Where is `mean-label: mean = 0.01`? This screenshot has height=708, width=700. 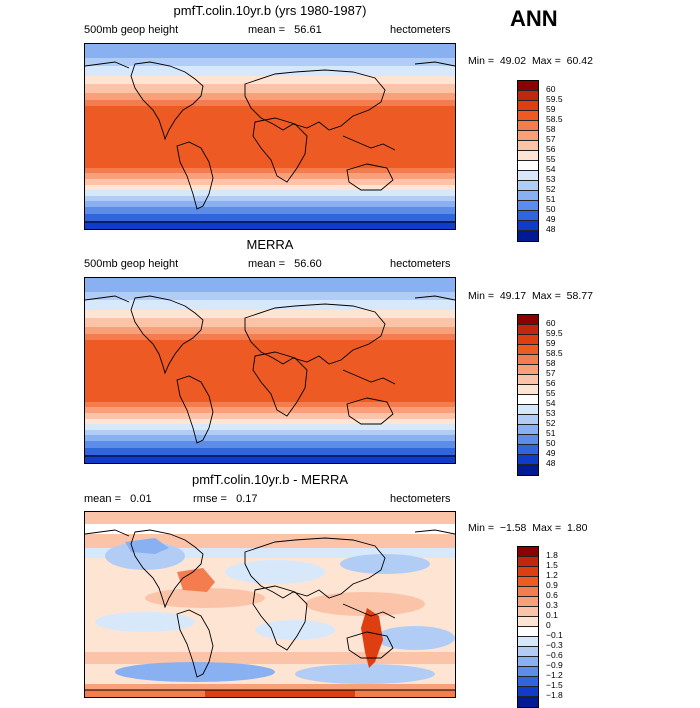
mean-label: mean = 0.01 is located at coordinates (118, 499).